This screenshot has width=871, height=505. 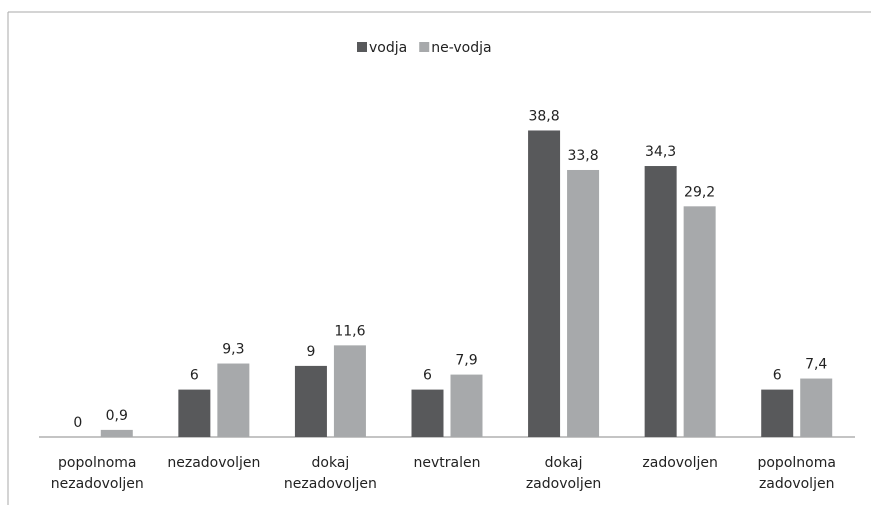 What do you see at coordinates (564, 473) in the screenshot?
I see `x-tick-label: dokaj zadovoljen` at bounding box center [564, 473].